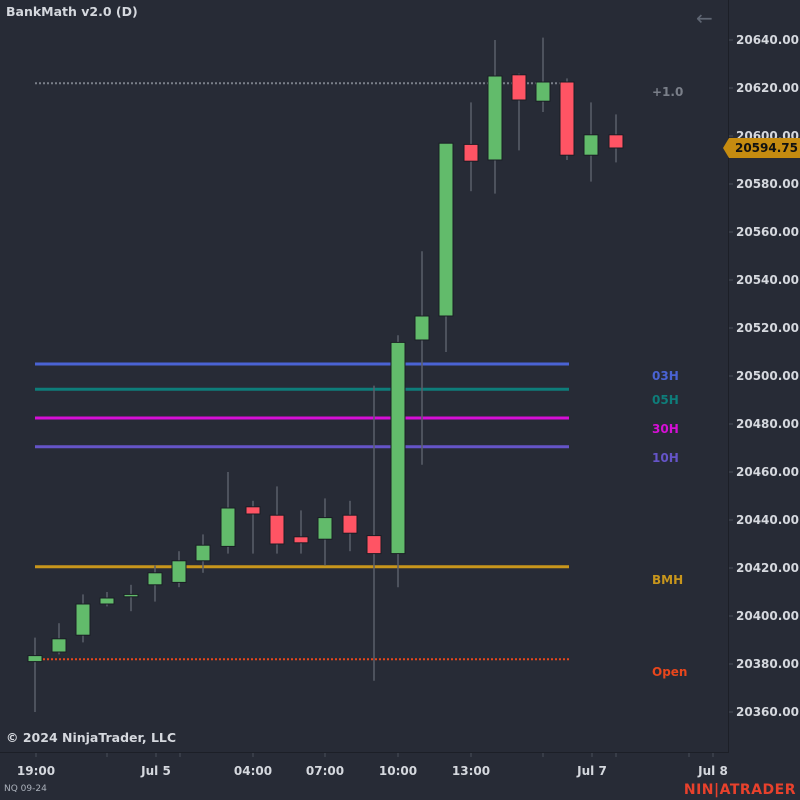 This screenshot has height=800, width=800. I want to click on level-label-bmh: BMH, so click(668, 580).